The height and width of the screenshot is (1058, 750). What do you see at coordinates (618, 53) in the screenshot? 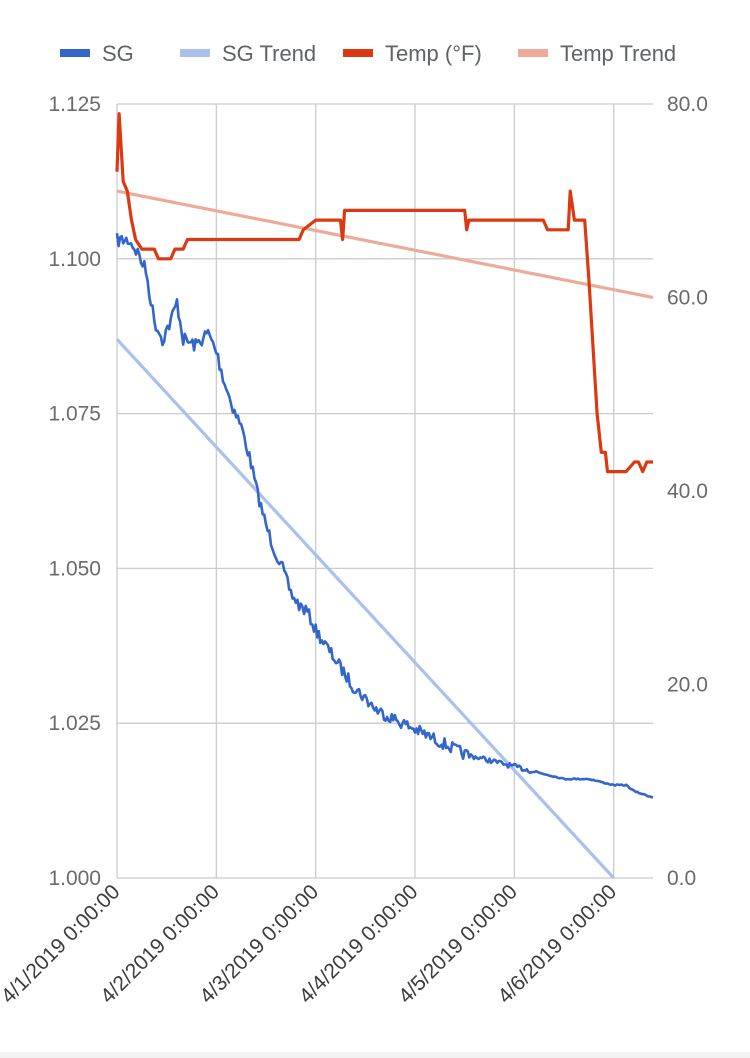
I see `legend-label-temp-trend: Temp Trend` at bounding box center [618, 53].